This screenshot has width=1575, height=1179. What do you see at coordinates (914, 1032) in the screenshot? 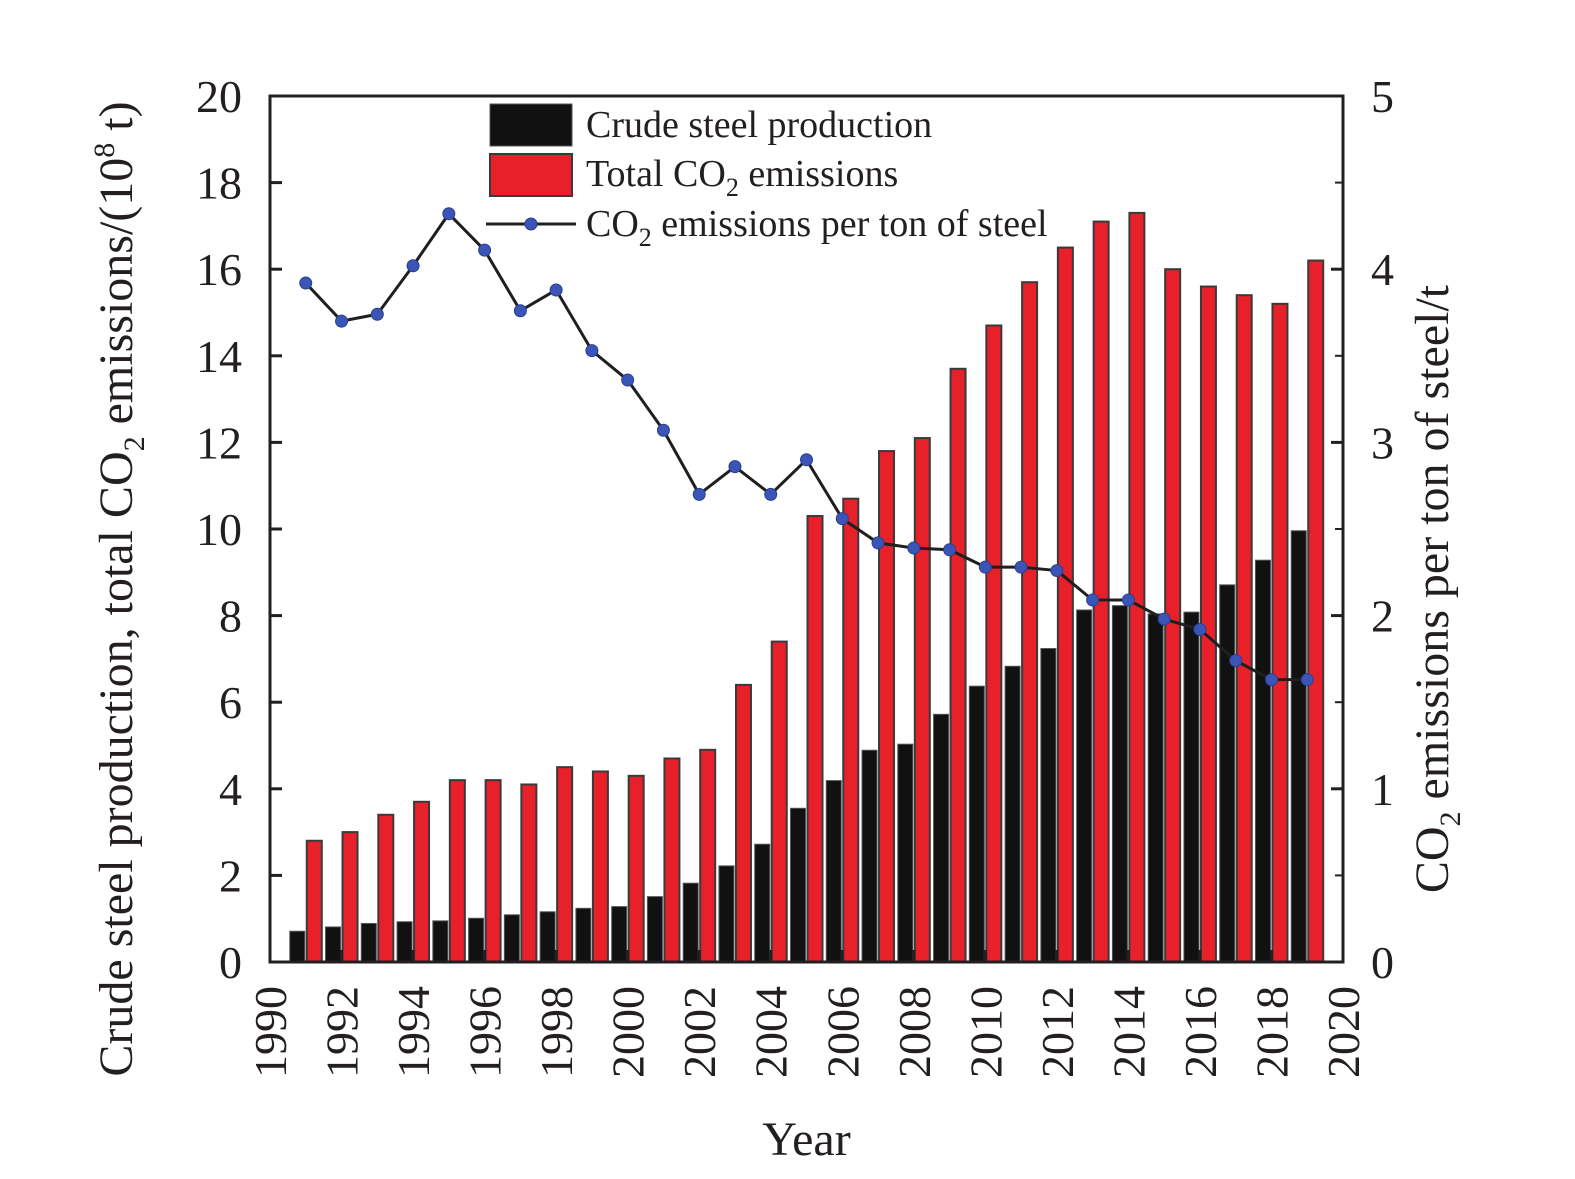
I see `x-tick-label: 2008` at bounding box center [914, 1032].